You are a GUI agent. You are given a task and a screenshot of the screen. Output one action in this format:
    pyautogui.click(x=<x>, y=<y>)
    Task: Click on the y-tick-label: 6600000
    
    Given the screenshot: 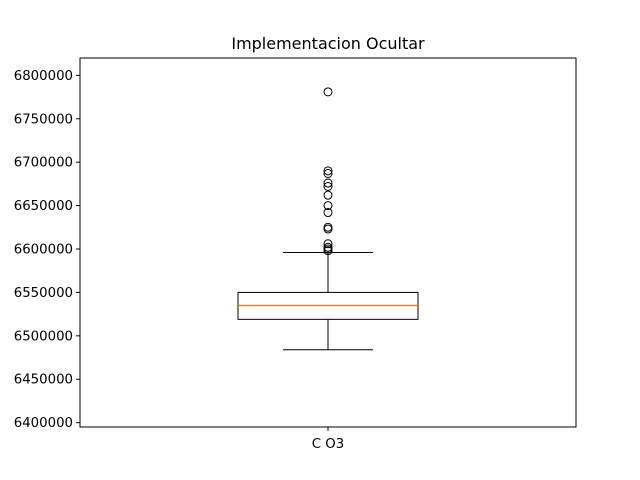 What is the action you would take?
    pyautogui.click(x=43, y=250)
    